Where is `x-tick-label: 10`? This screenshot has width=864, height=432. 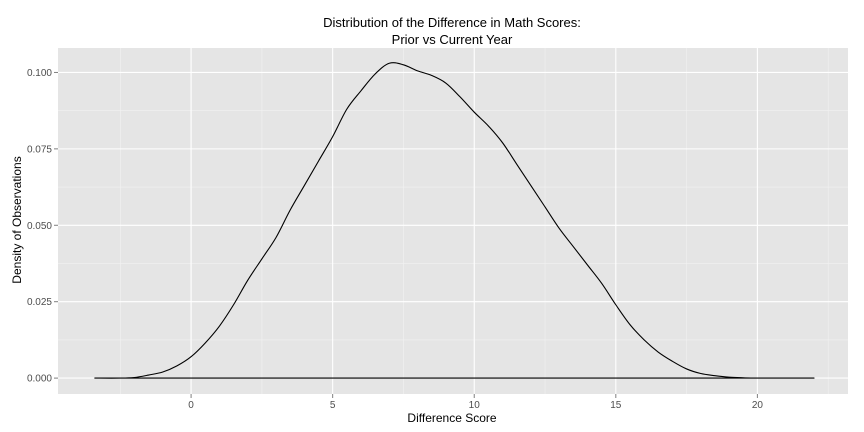
x-tick-label: 10 is located at coordinates (475, 405).